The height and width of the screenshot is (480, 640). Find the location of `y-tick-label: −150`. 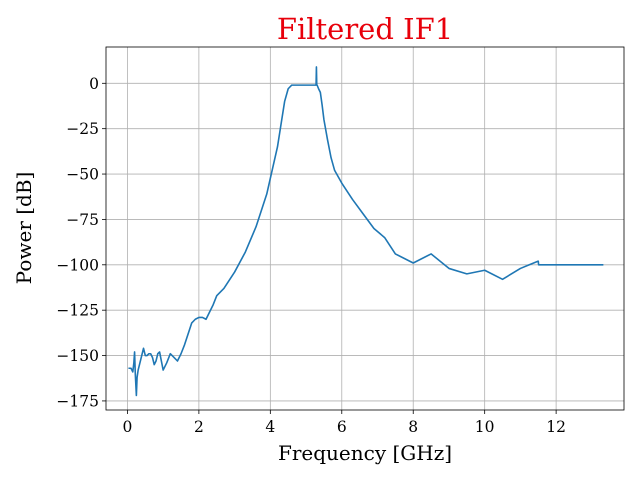

y-tick-label: −150 is located at coordinates (77, 356).